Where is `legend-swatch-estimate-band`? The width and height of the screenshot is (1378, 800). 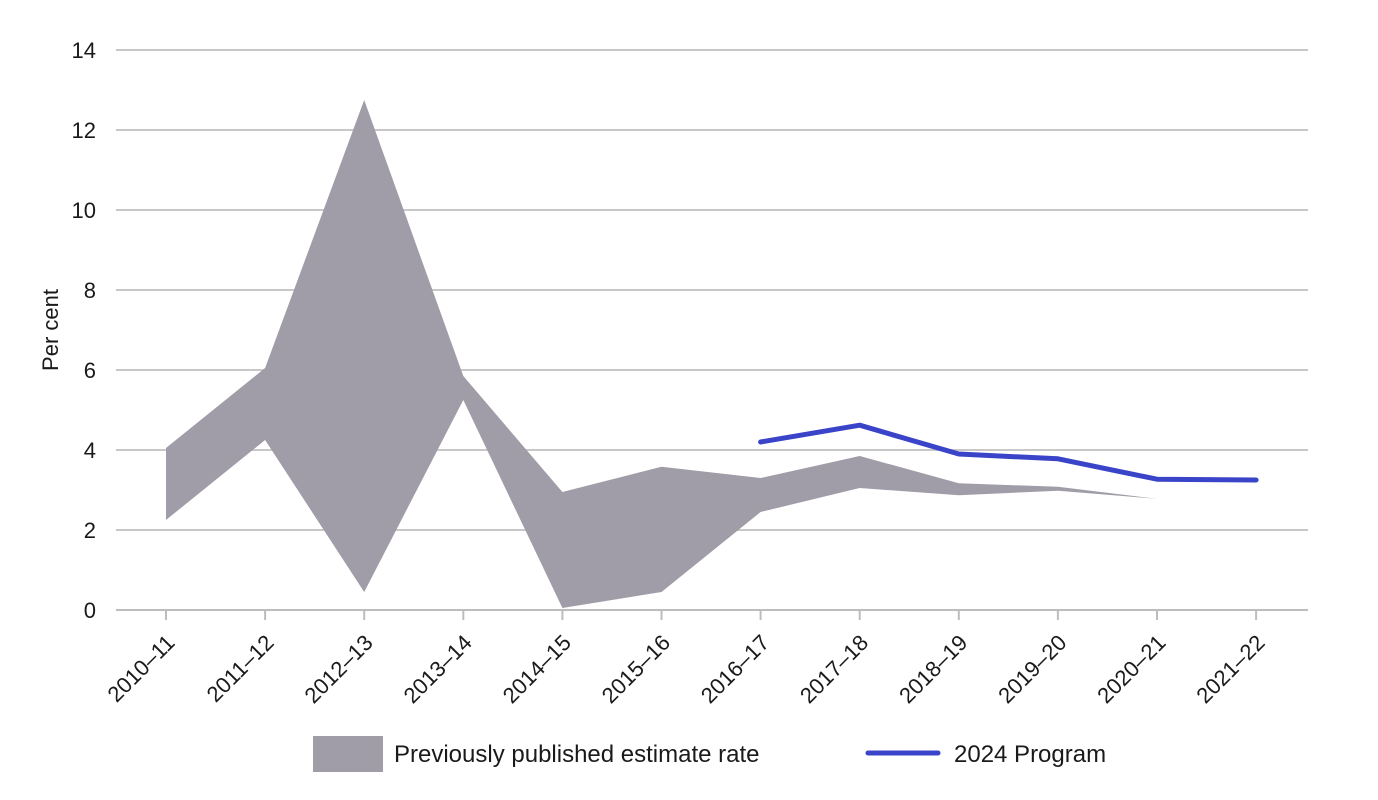
legend-swatch-estimate-band is located at coordinates (348, 754).